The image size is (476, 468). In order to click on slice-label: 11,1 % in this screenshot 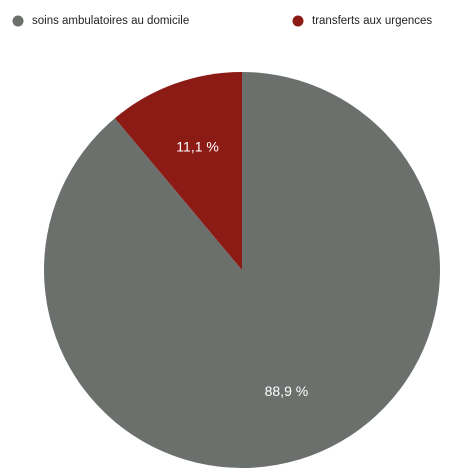, I will do `click(197, 147)`.